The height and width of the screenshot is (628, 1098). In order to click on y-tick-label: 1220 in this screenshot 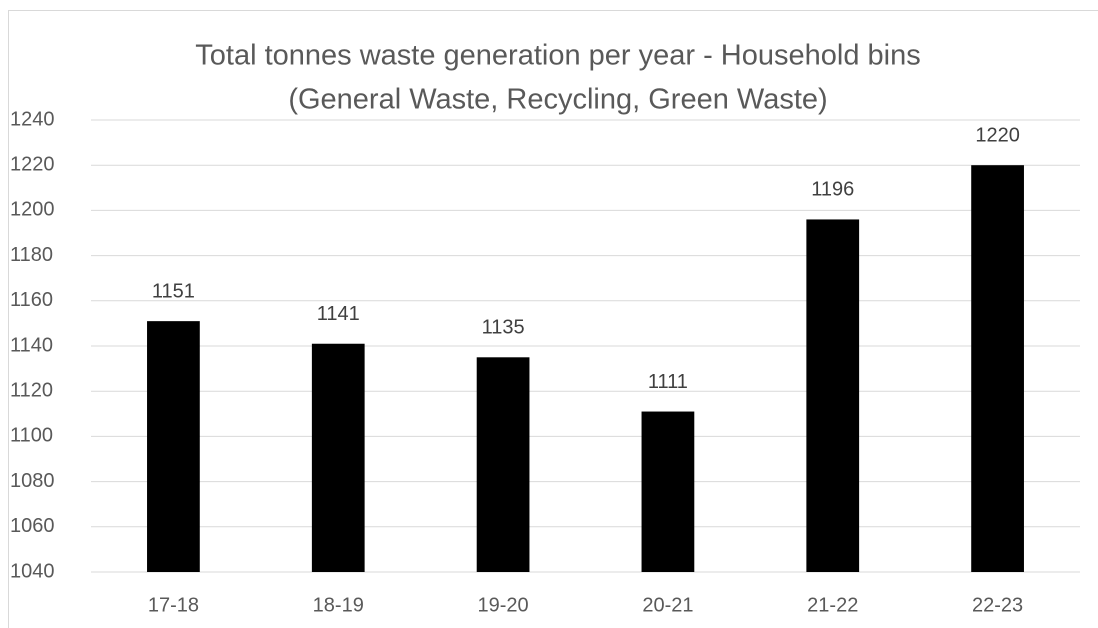, I will do `click(32, 164)`.